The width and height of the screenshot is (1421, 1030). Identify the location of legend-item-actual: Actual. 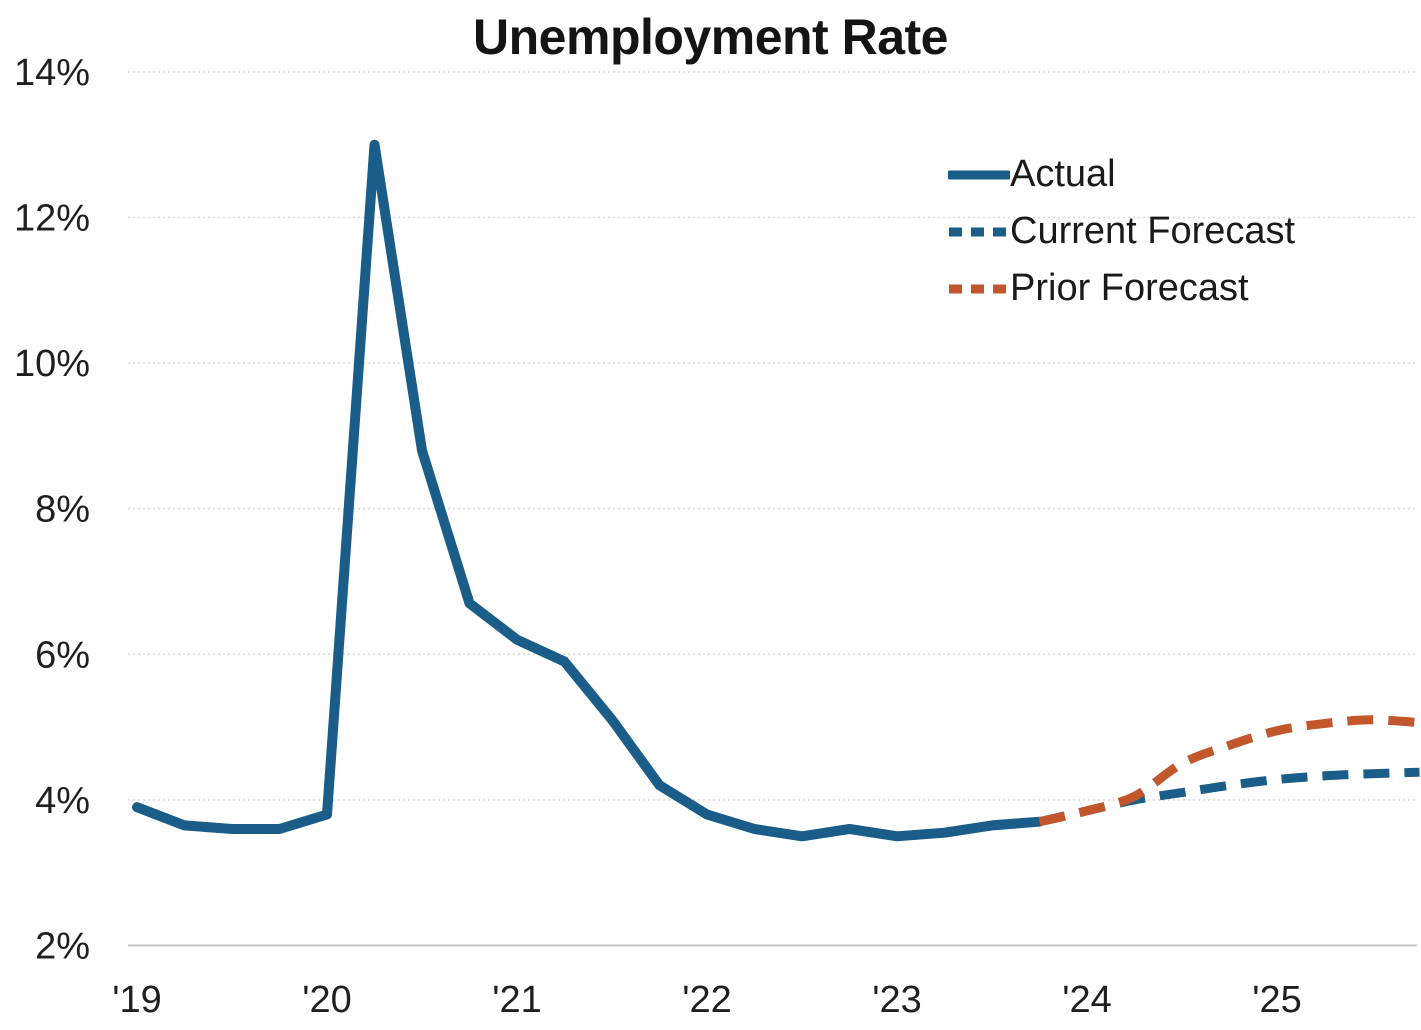
(1121, 174).